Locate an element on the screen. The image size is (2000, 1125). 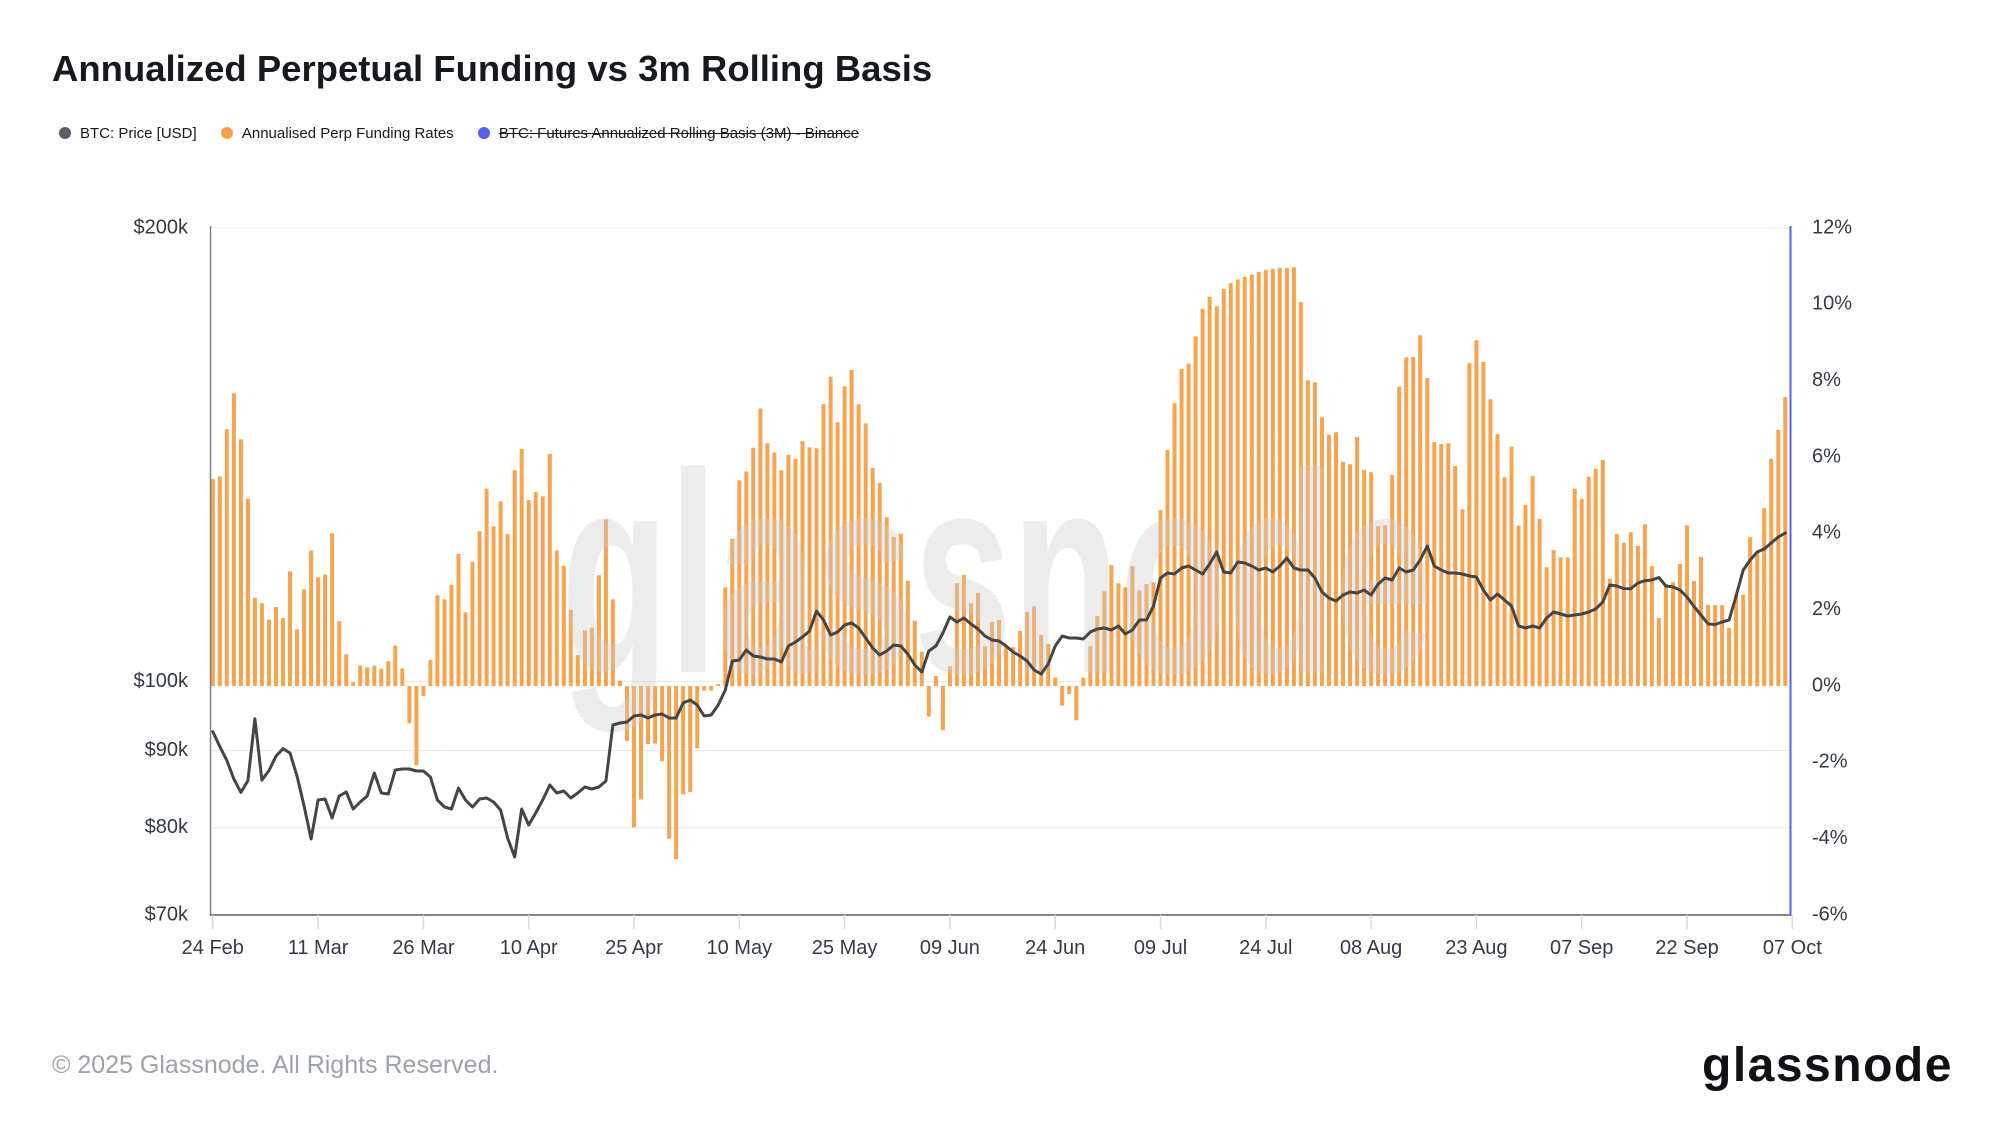
svg-text: 07 Oct is located at coordinates (1792, 948).